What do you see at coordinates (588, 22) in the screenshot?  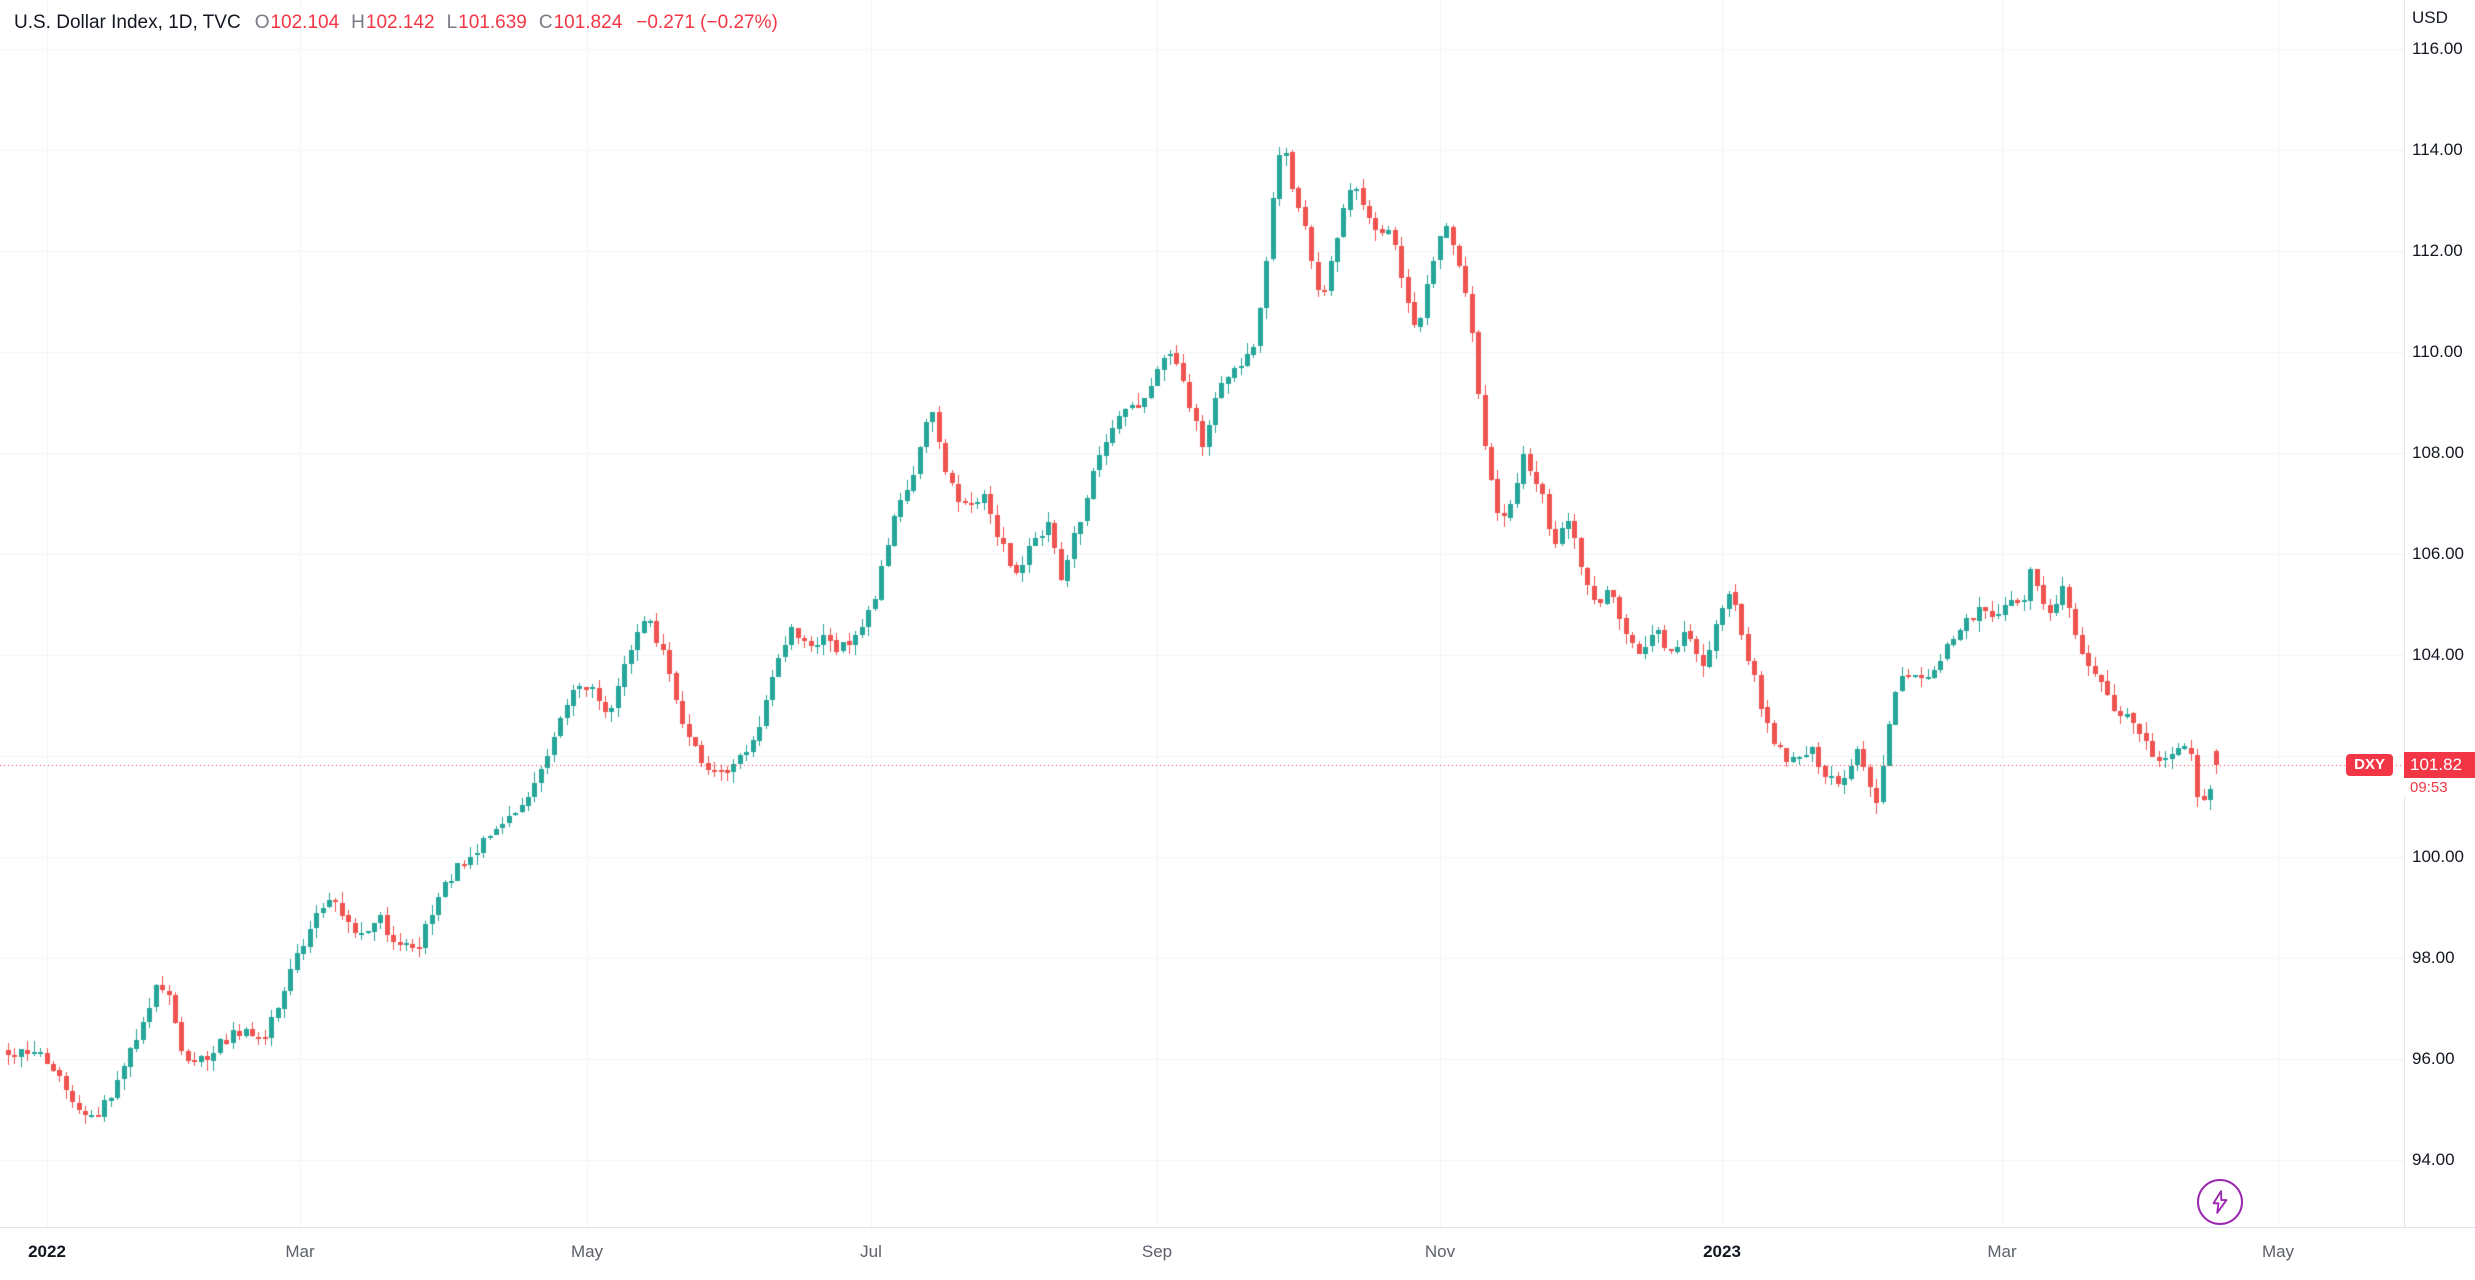 I see `legend-close-value: 101.824` at bounding box center [588, 22].